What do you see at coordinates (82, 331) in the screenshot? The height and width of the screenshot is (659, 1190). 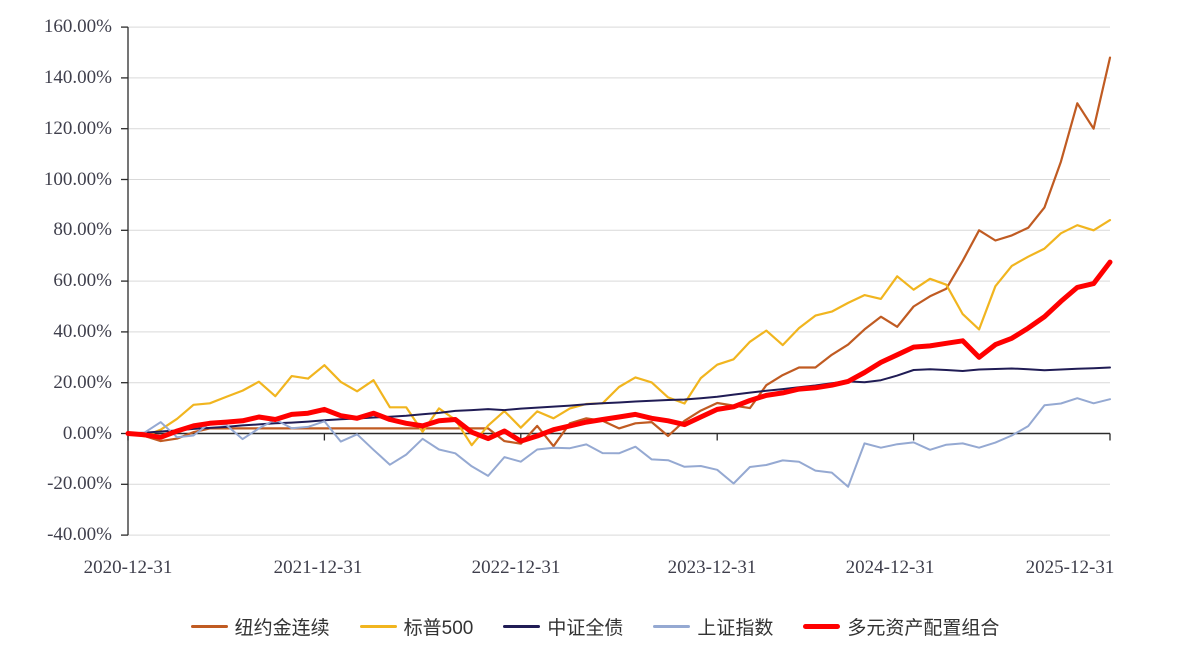 I see `y-axis-tick-label: 40.00%` at bounding box center [82, 331].